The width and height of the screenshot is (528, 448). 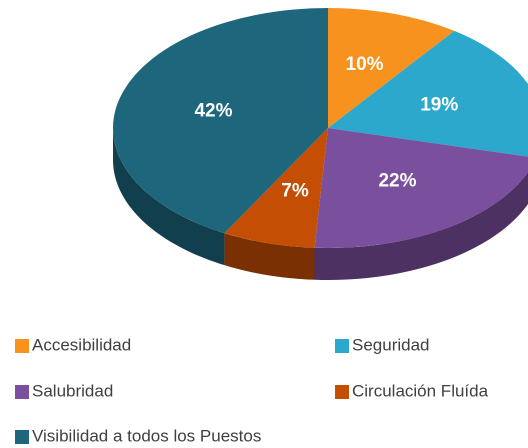 I want to click on legend-label: Seguridad, so click(x=391, y=344).